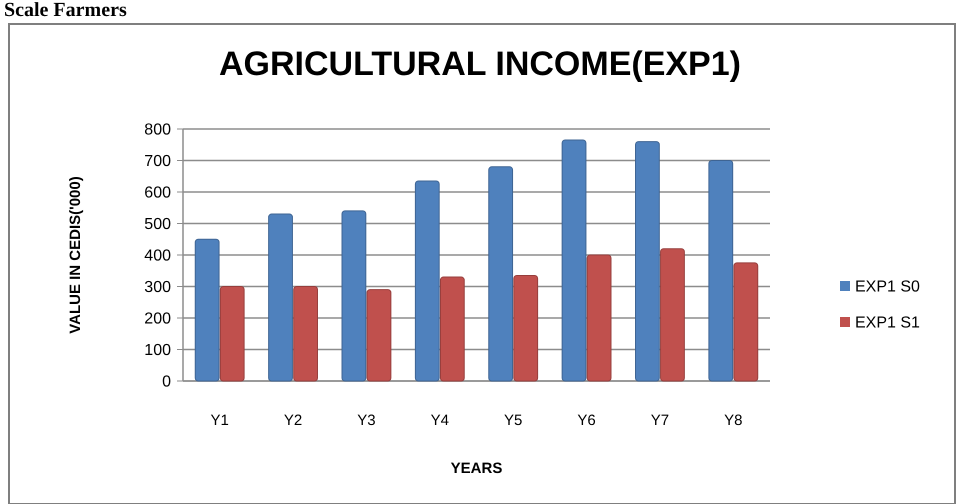  What do you see at coordinates (480, 64) in the screenshot?
I see `chart-title: AGRICULTURAL INCOME(EXP1)` at bounding box center [480, 64].